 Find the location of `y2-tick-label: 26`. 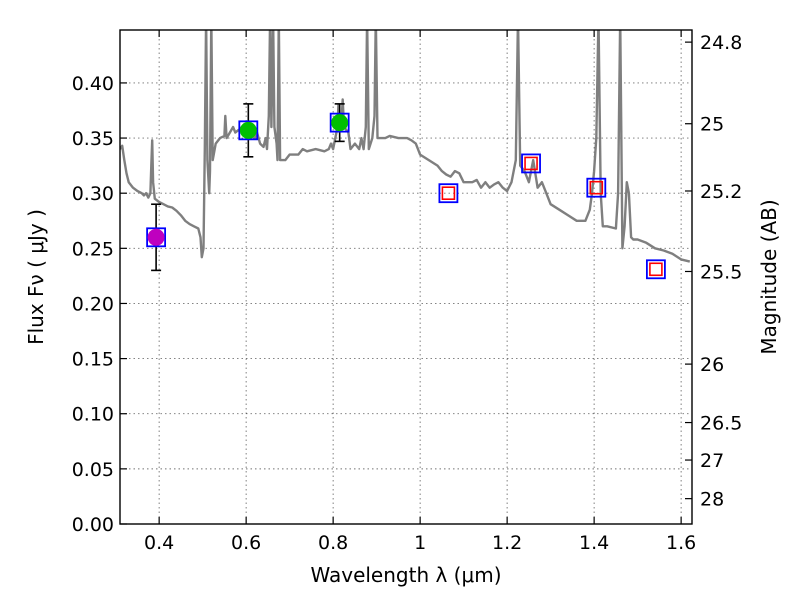

y2-tick-label: 26 is located at coordinates (712, 365).